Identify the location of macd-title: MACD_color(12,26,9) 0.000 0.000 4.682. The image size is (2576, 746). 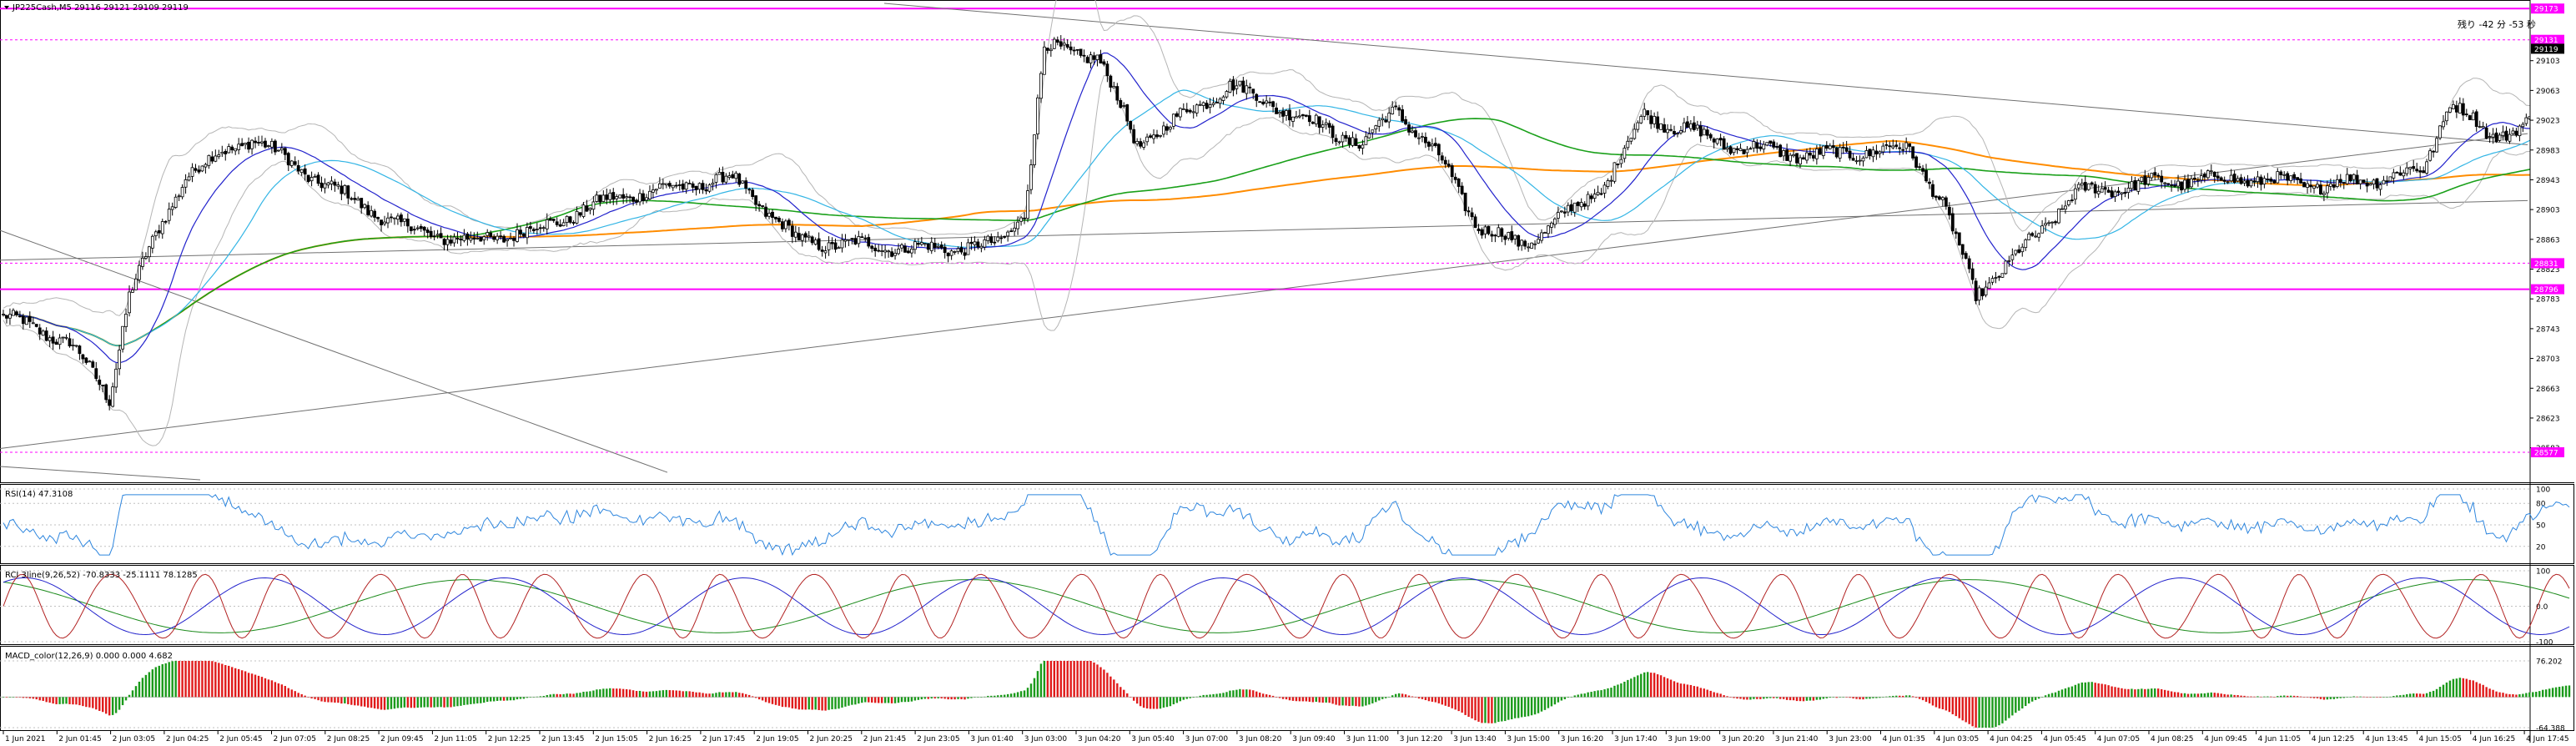
(89, 656).